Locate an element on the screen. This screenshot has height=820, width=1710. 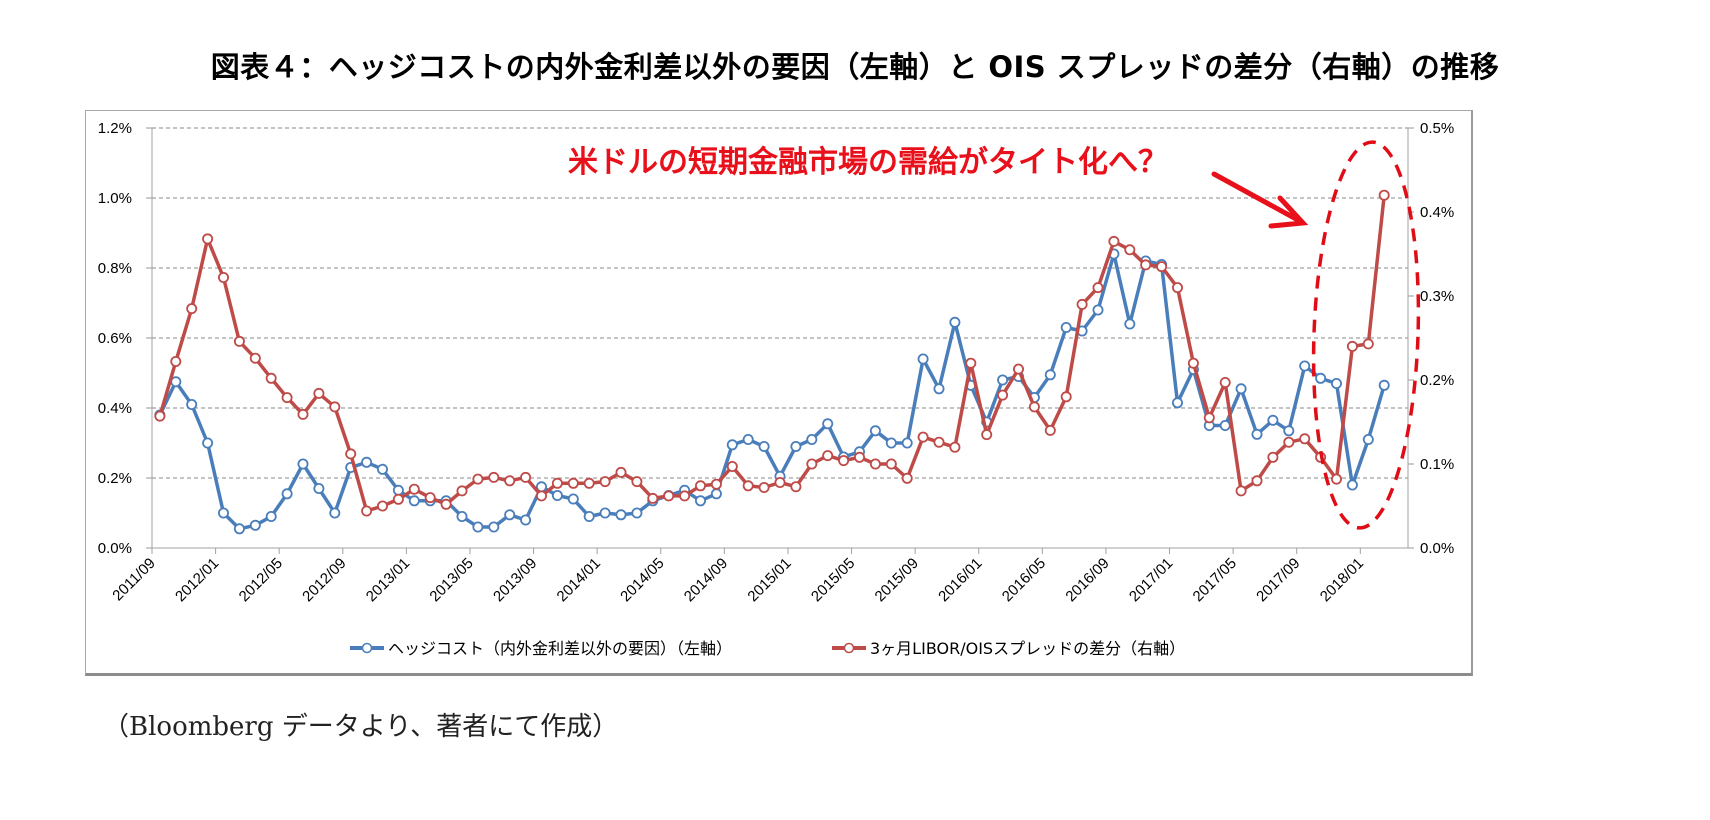
x-tick-label: 2012/09 is located at coordinates (324, 580).